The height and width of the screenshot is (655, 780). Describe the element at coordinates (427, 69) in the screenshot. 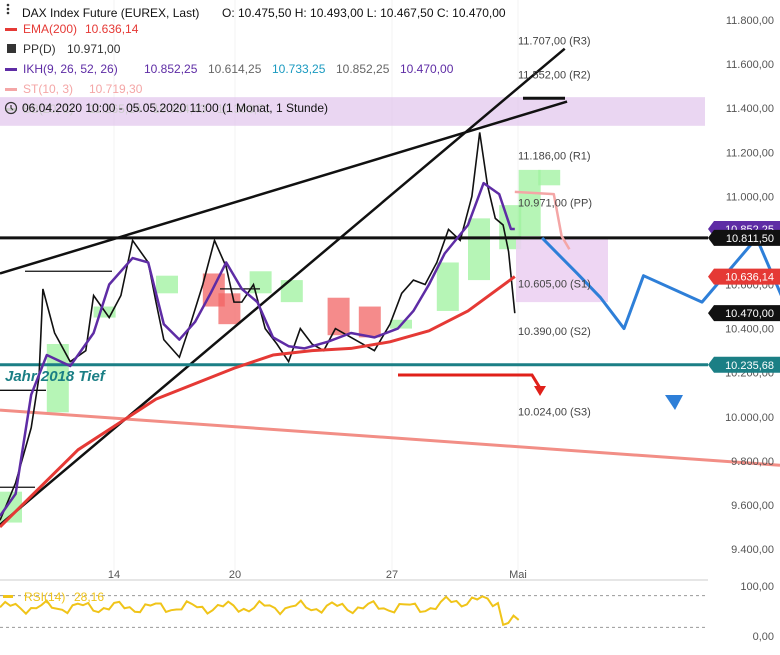

I see `legend-value: 10.470,00` at that location.